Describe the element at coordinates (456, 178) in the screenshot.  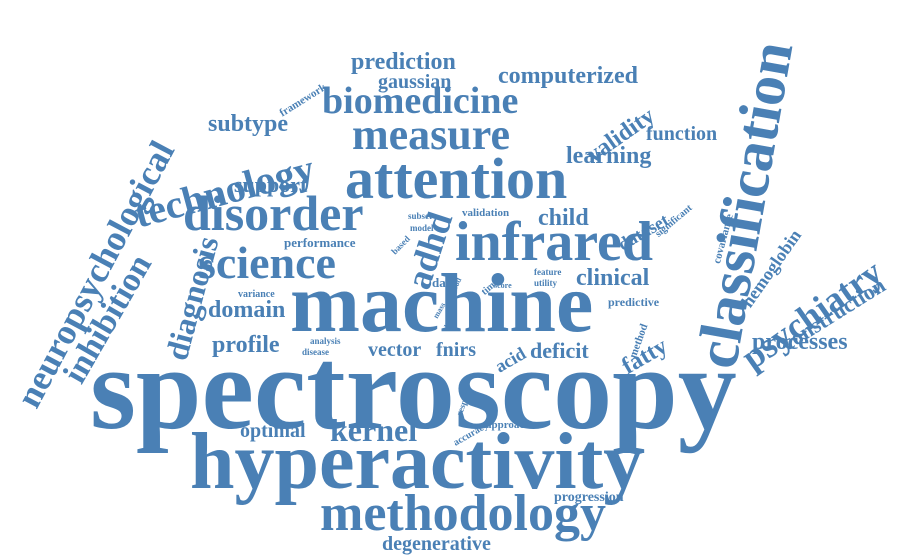
I see `word-attention: attention` at that location.